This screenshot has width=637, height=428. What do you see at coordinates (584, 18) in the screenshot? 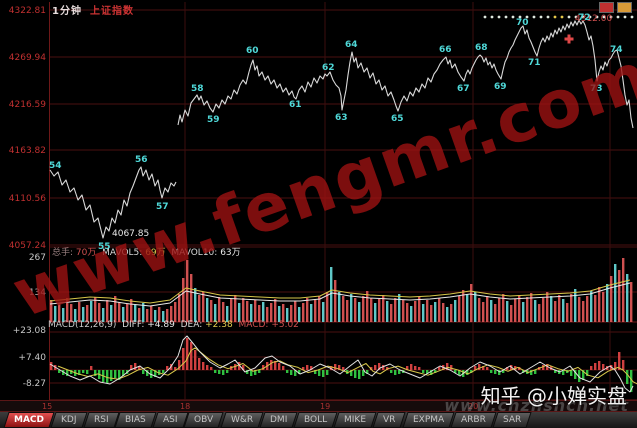
I see `svg-text: 72` at bounding box center [584, 18].